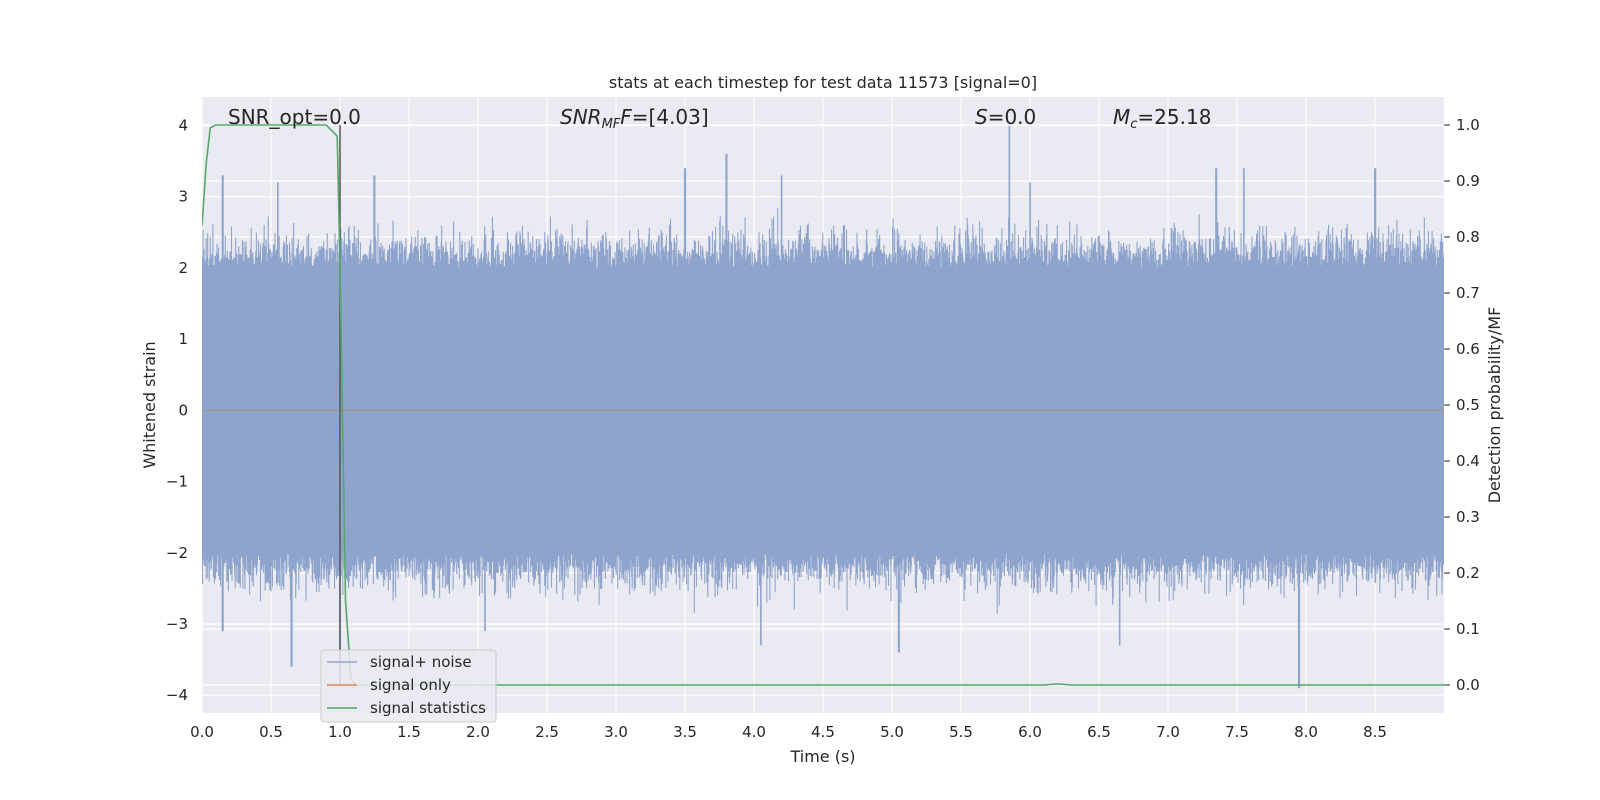  Describe the element at coordinates (1174, 117) in the screenshot. I see `annotation-mc-value: =25.18` at that location.